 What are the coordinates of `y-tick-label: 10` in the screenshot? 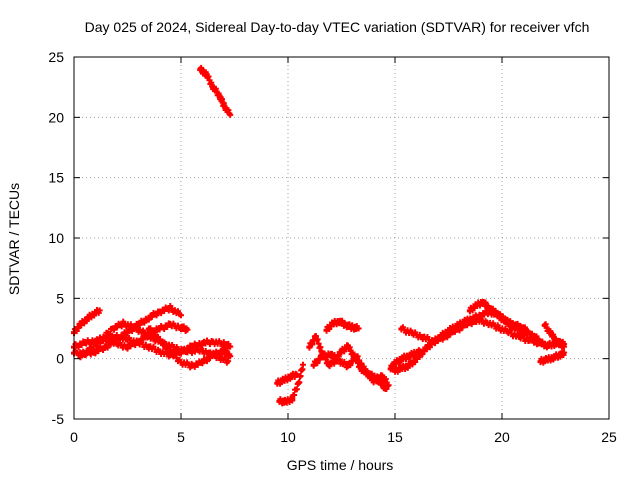 It's located at (56, 238).